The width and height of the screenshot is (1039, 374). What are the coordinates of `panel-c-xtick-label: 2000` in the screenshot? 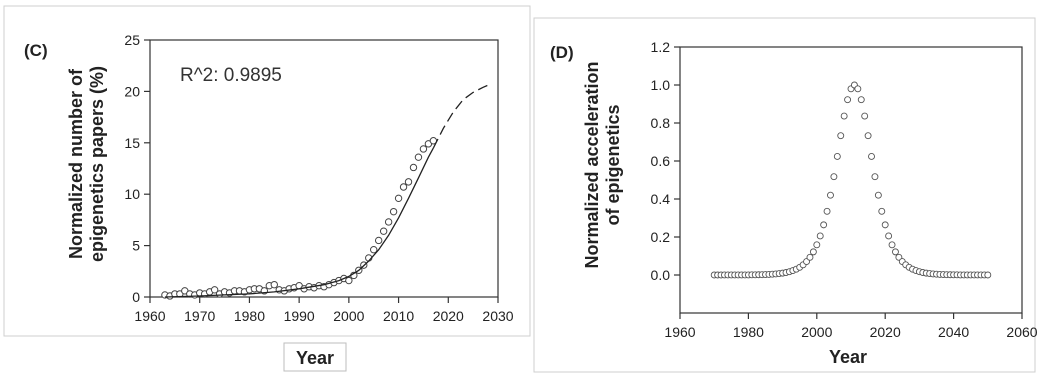 It's located at (348, 316).